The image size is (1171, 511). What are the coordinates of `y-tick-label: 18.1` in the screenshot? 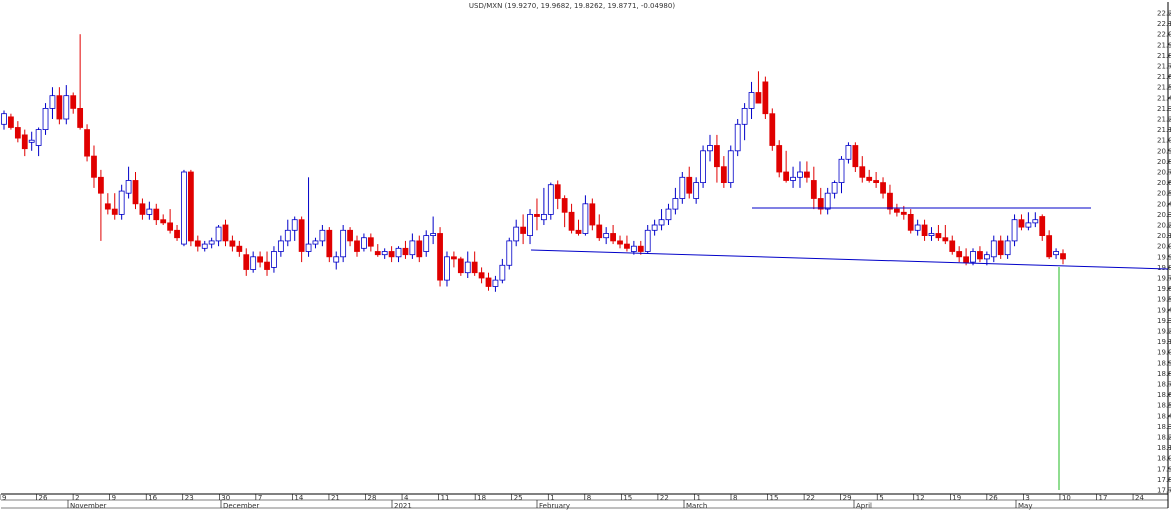 It's located at (1164, 448).